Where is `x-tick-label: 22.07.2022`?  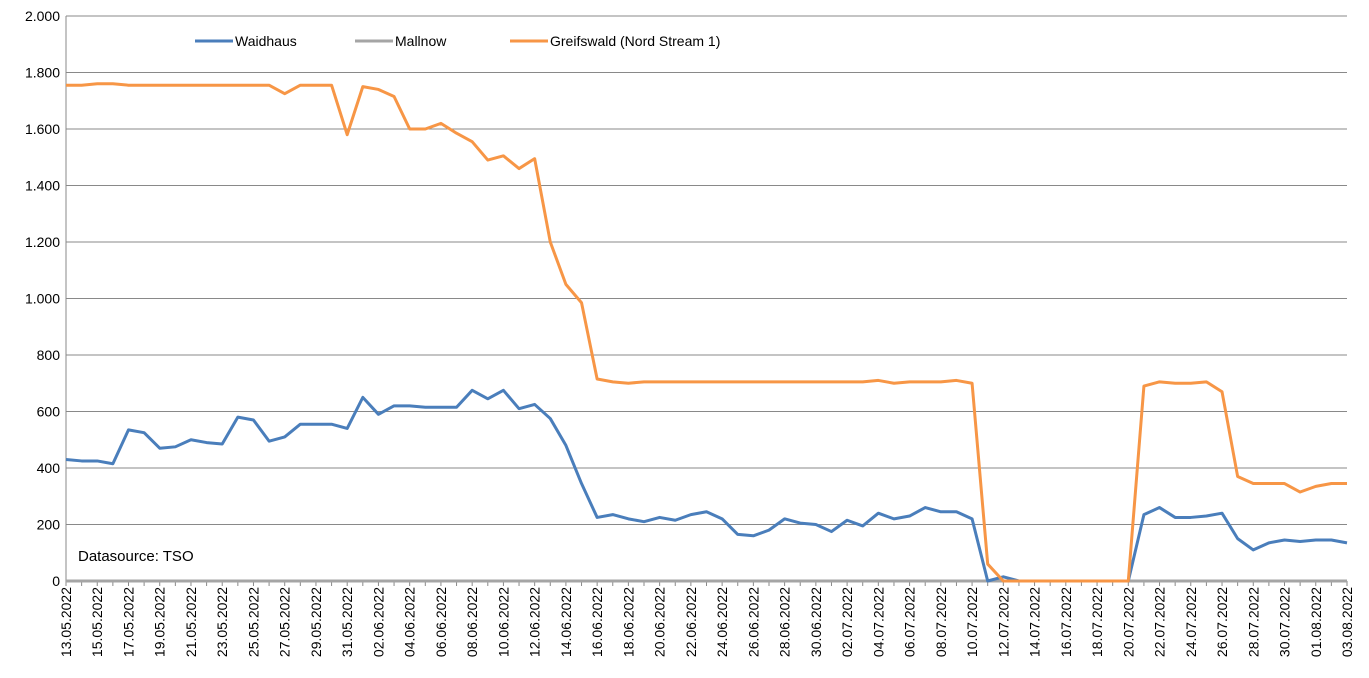 x-tick-label: 22.07.2022 is located at coordinates (1160, 622).